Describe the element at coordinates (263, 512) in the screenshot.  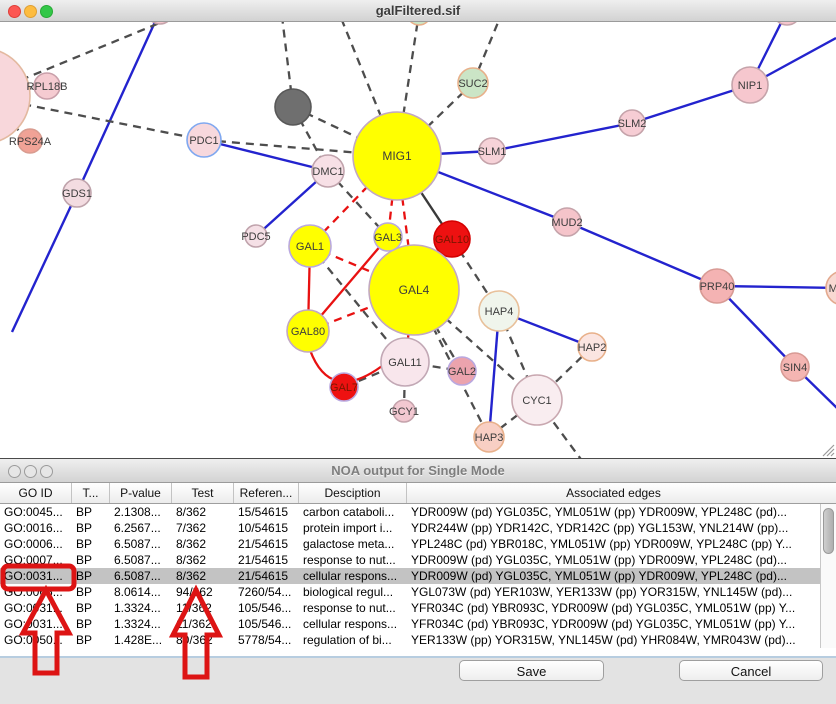
I see `cell-ref: 15/54615` at that location.